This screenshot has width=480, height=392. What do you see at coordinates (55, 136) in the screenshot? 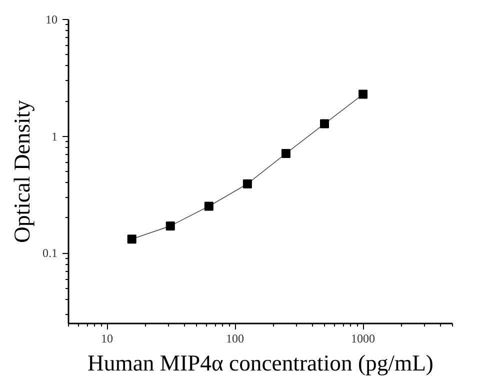
I see `y-tick-label: 1` at bounding box center [55, 136].